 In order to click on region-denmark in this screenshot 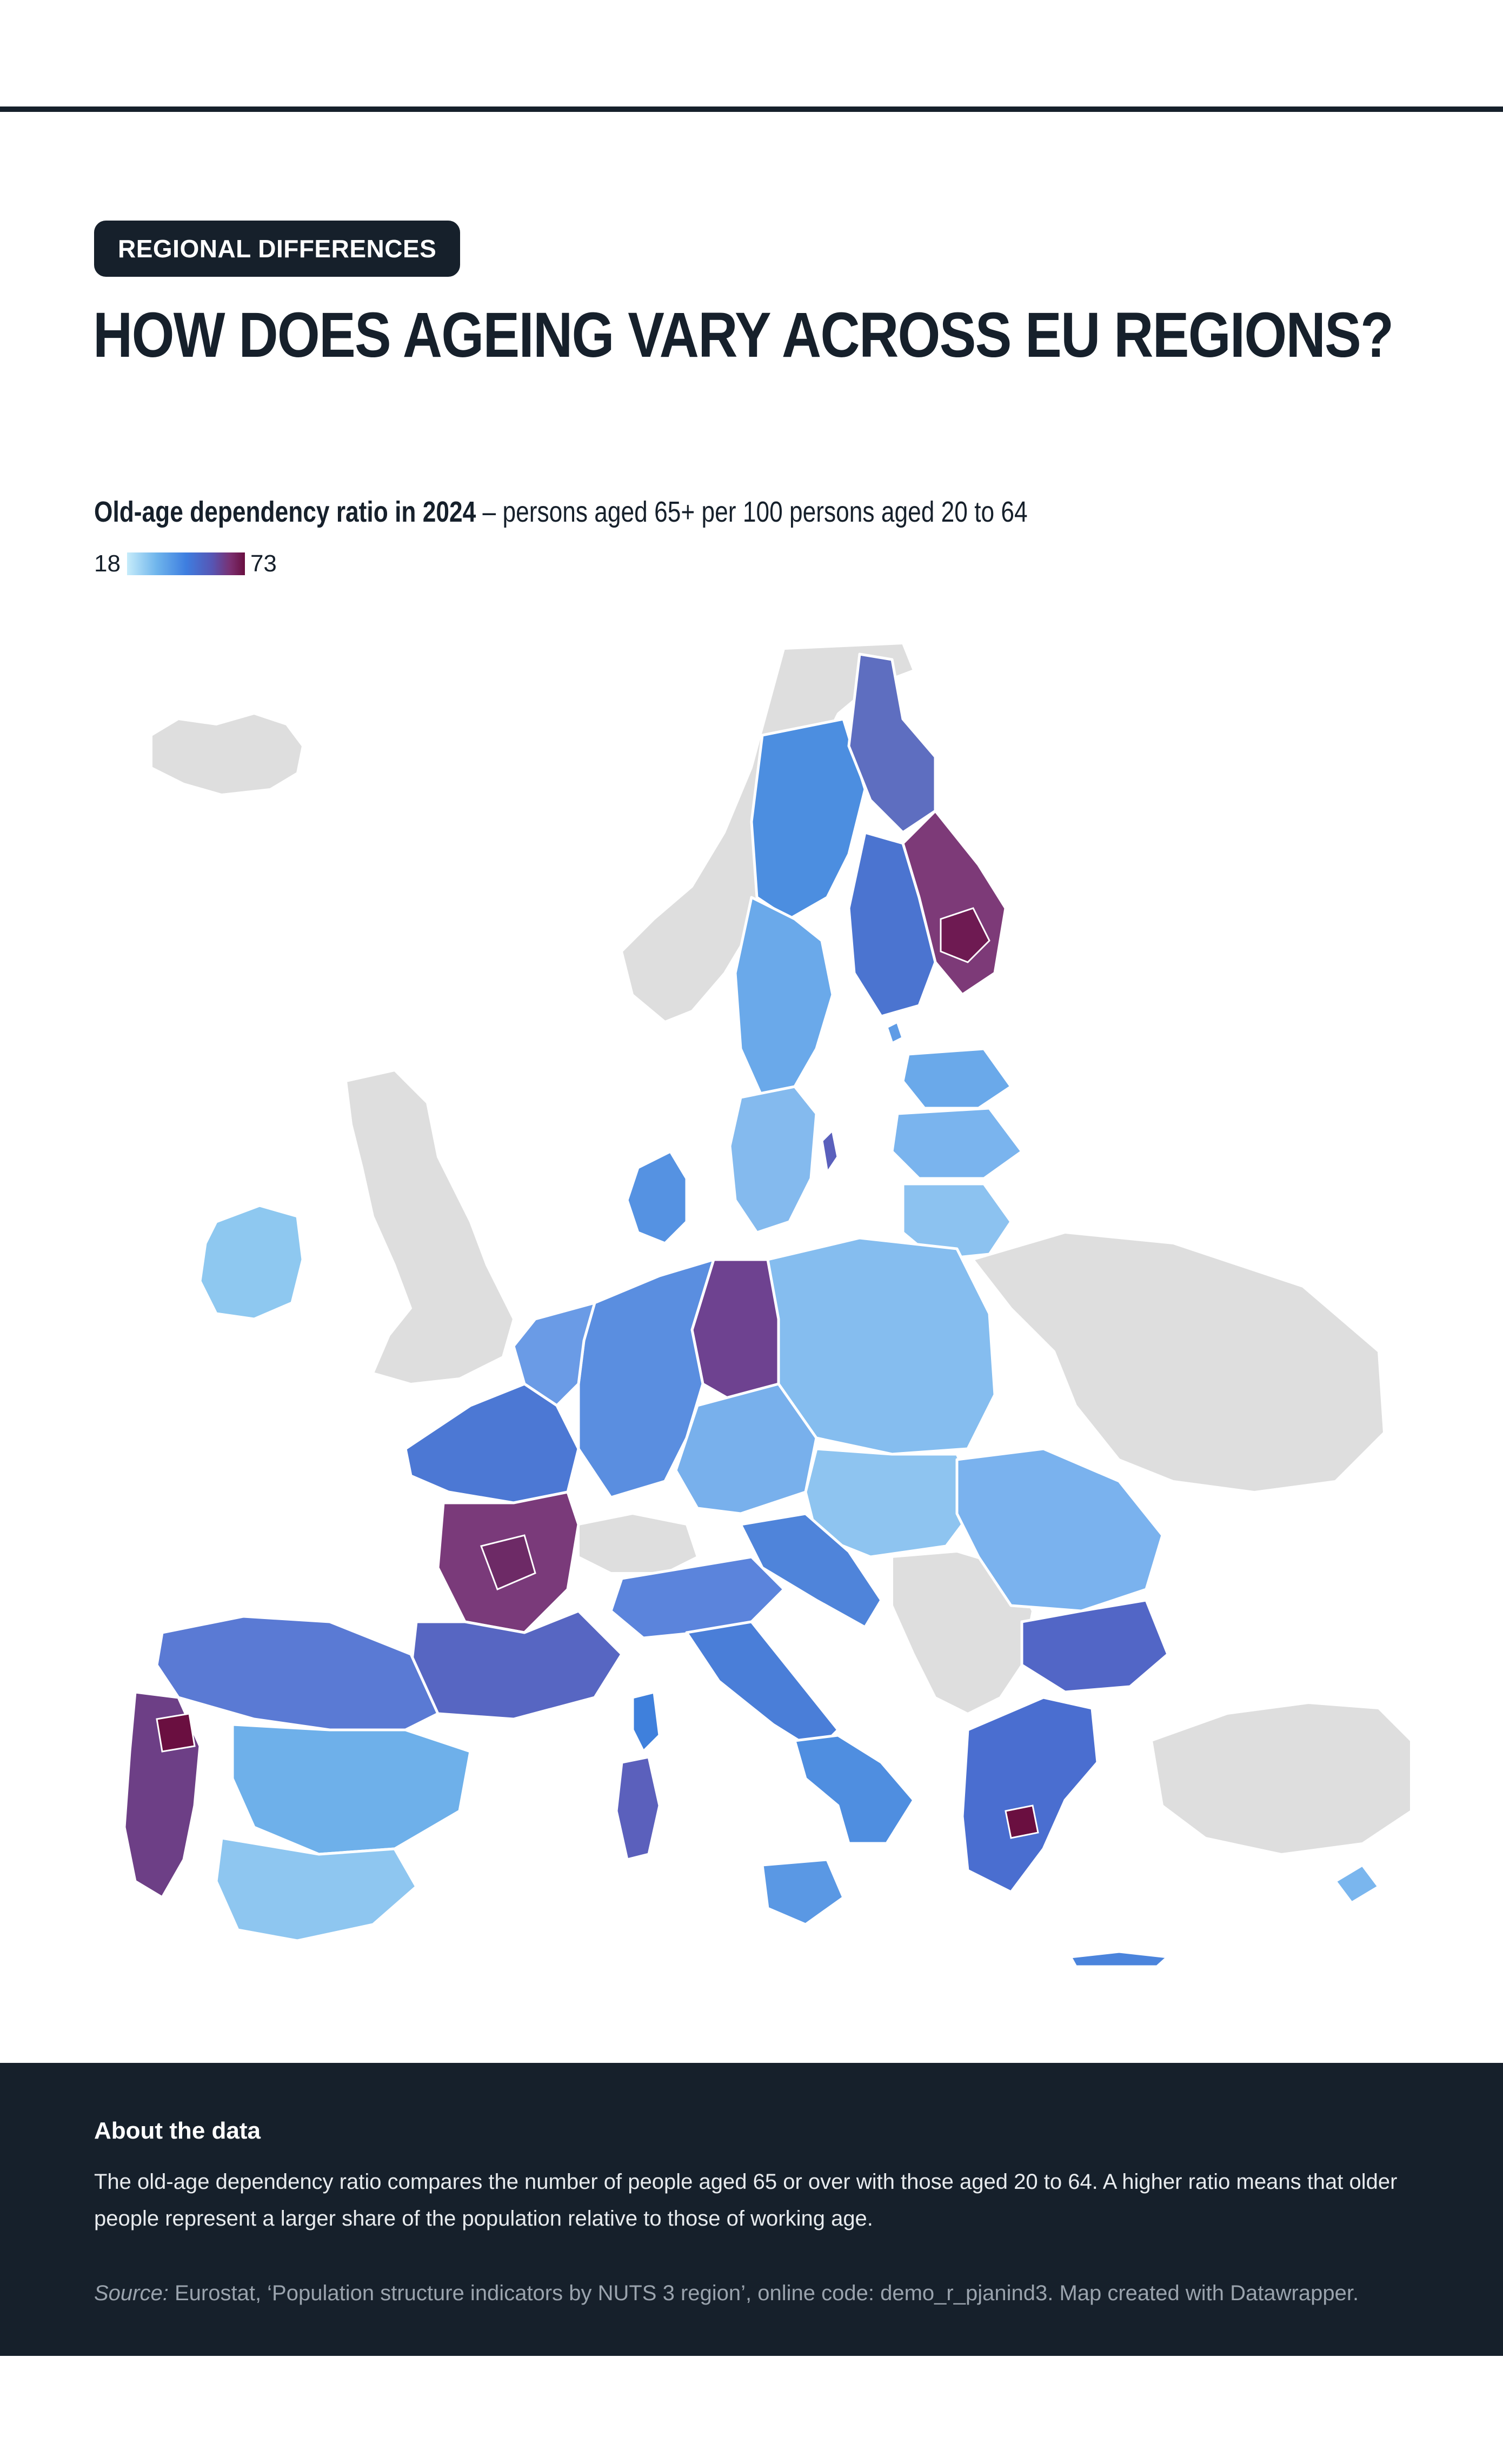, I will do `click(657, 1197)`.